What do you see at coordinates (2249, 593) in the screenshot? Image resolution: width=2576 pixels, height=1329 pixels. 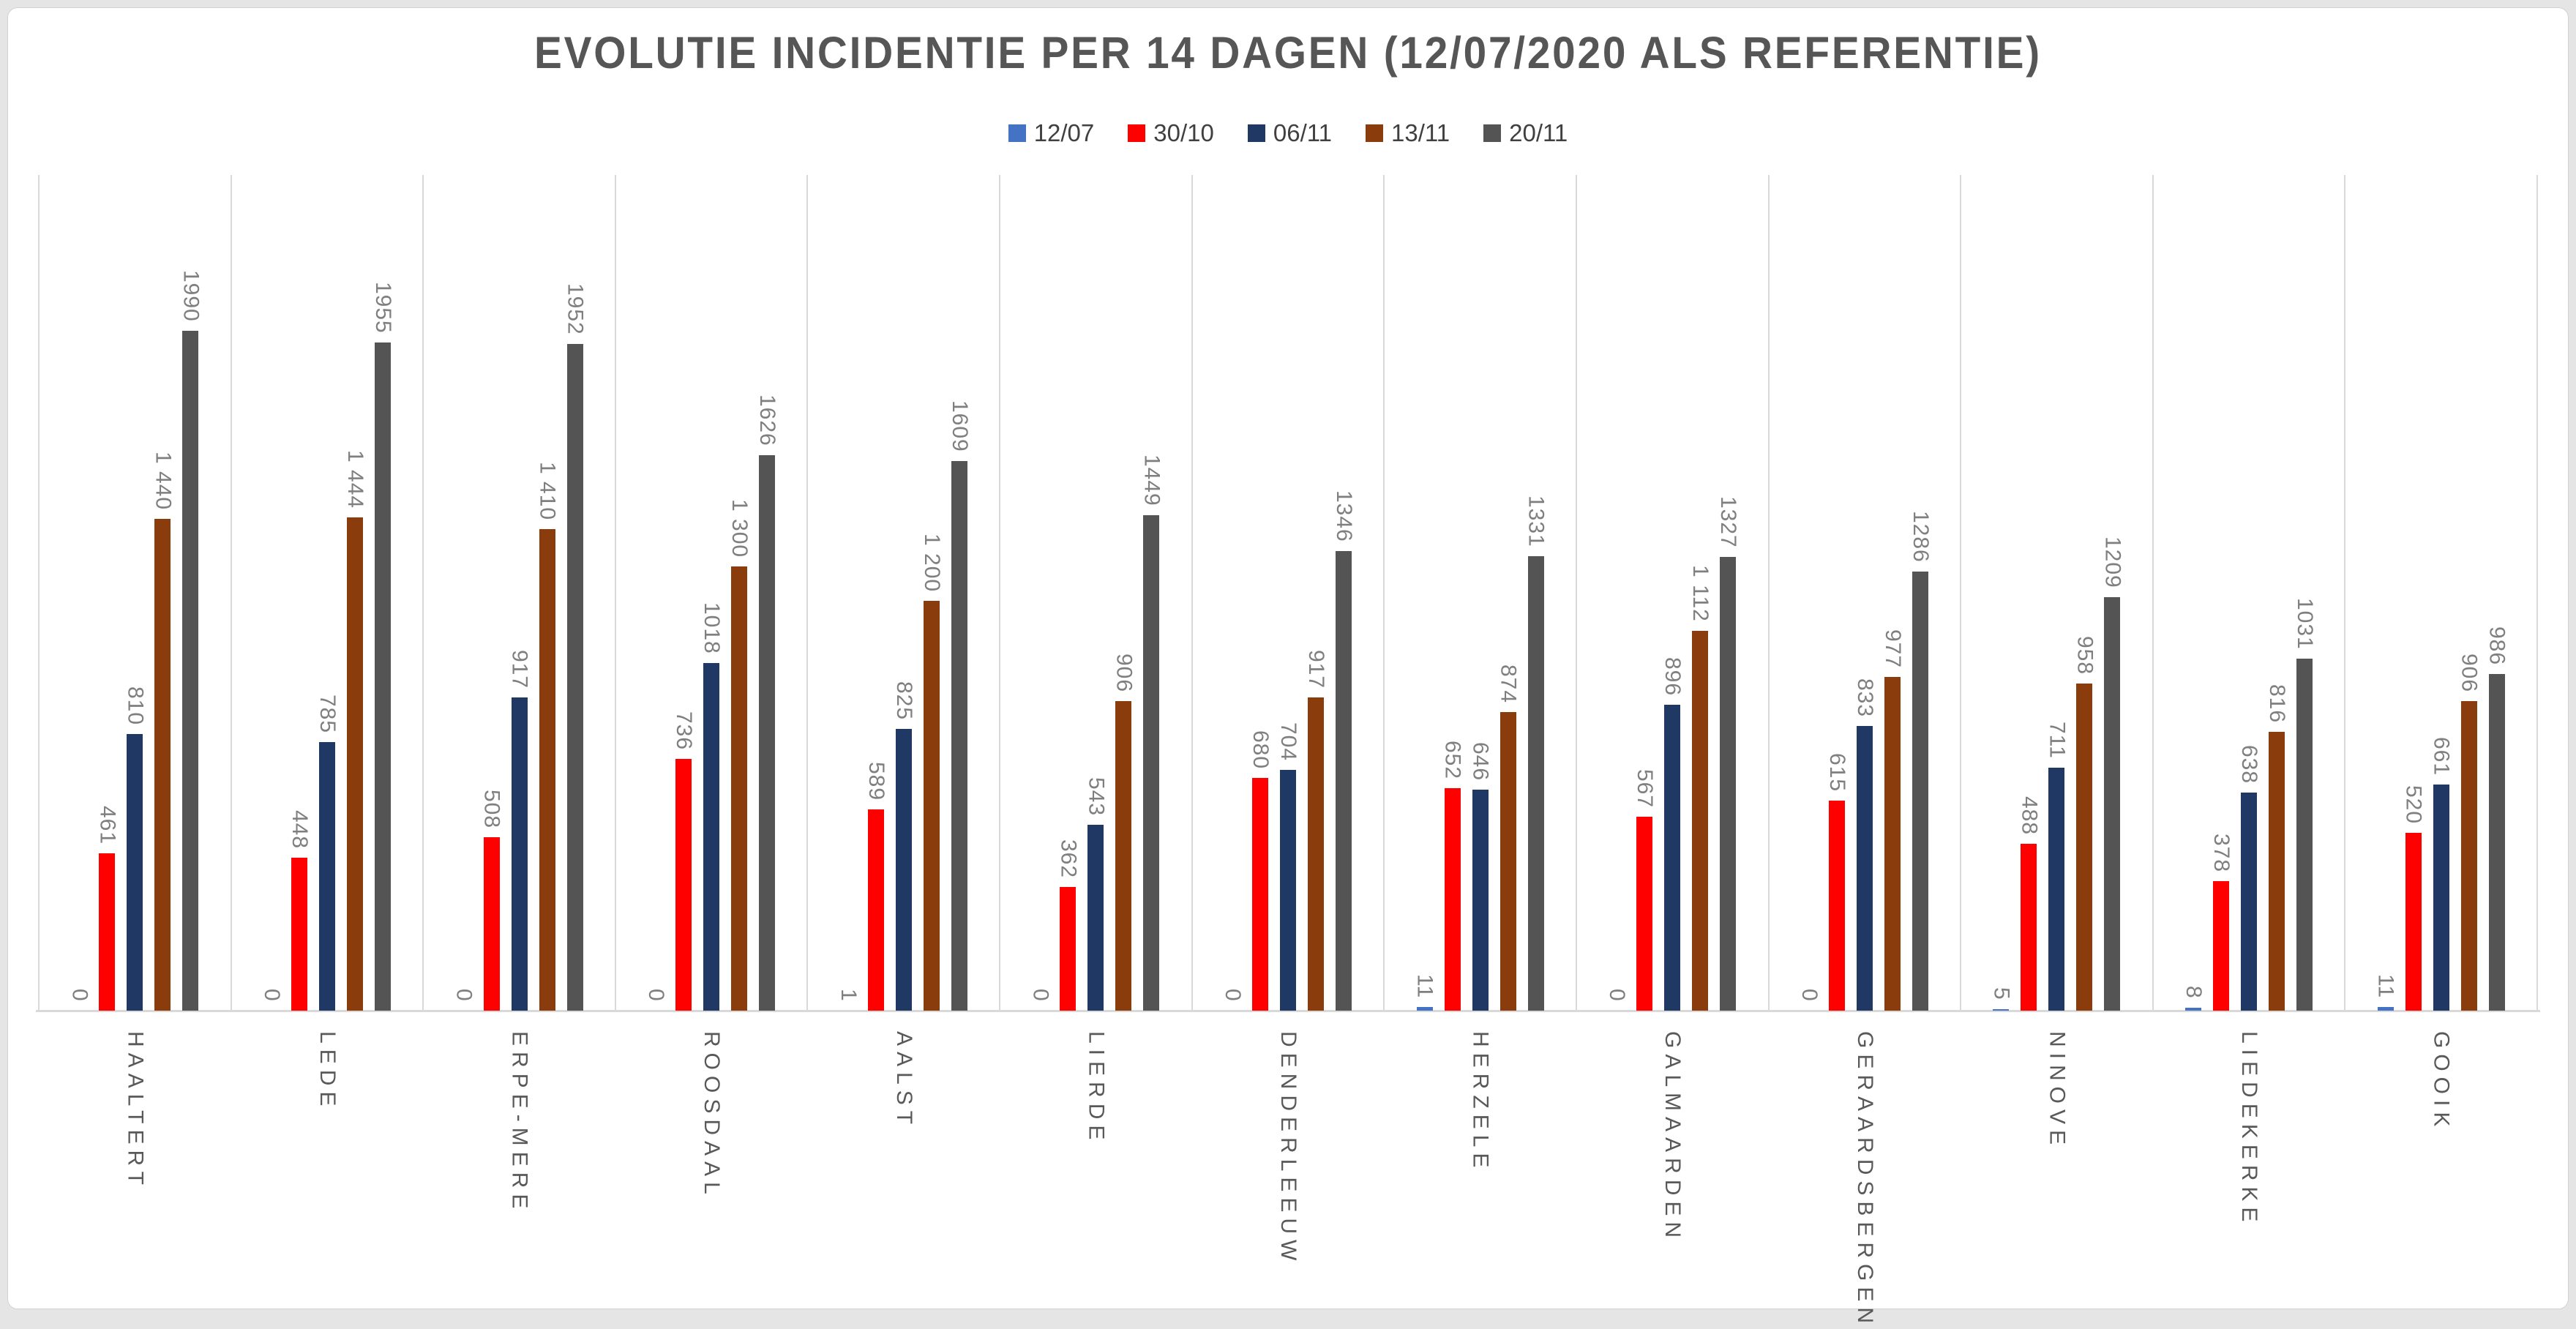 I see `bar-slot: 638` at bounding box center [2249, 593].